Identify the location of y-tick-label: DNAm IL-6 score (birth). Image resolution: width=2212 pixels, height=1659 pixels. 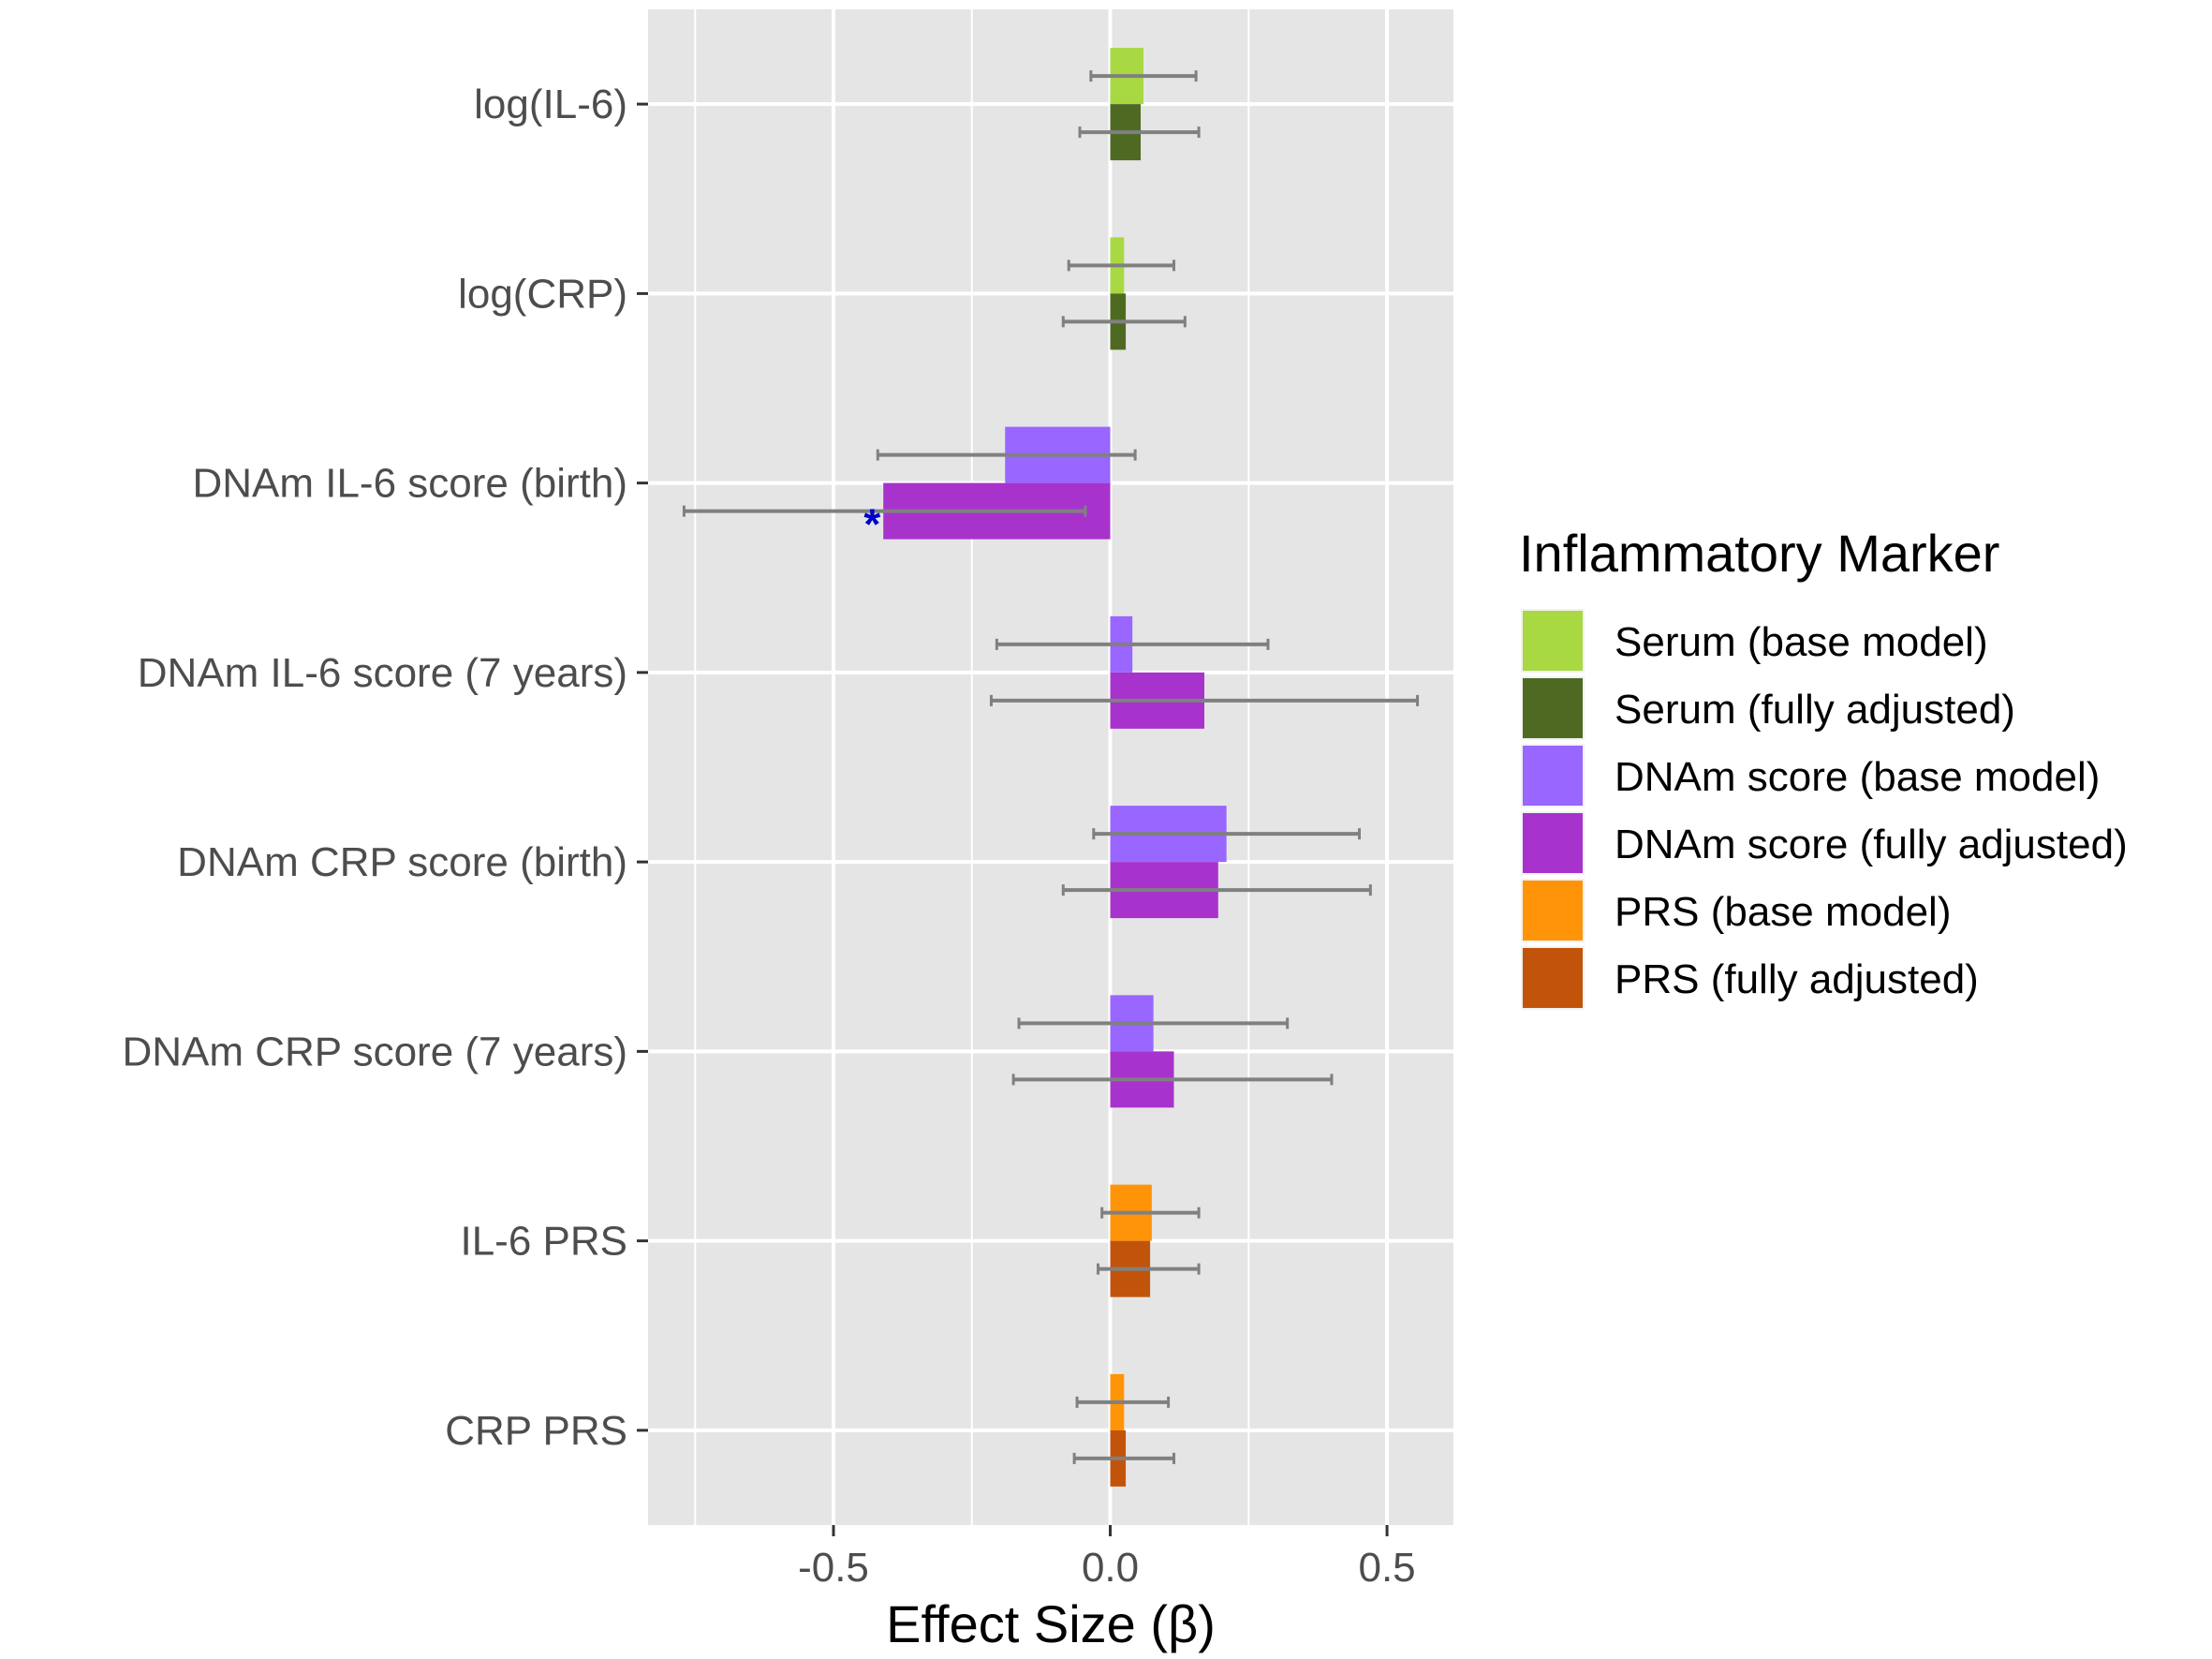
(409, 484).